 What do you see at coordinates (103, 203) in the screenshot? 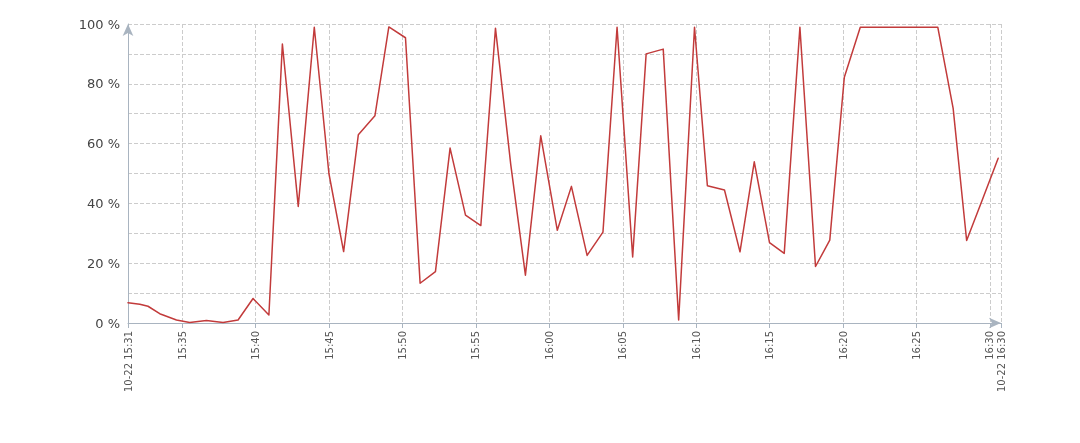
I see `y-tick-label: 40 %` at bounding box center [103, 203].